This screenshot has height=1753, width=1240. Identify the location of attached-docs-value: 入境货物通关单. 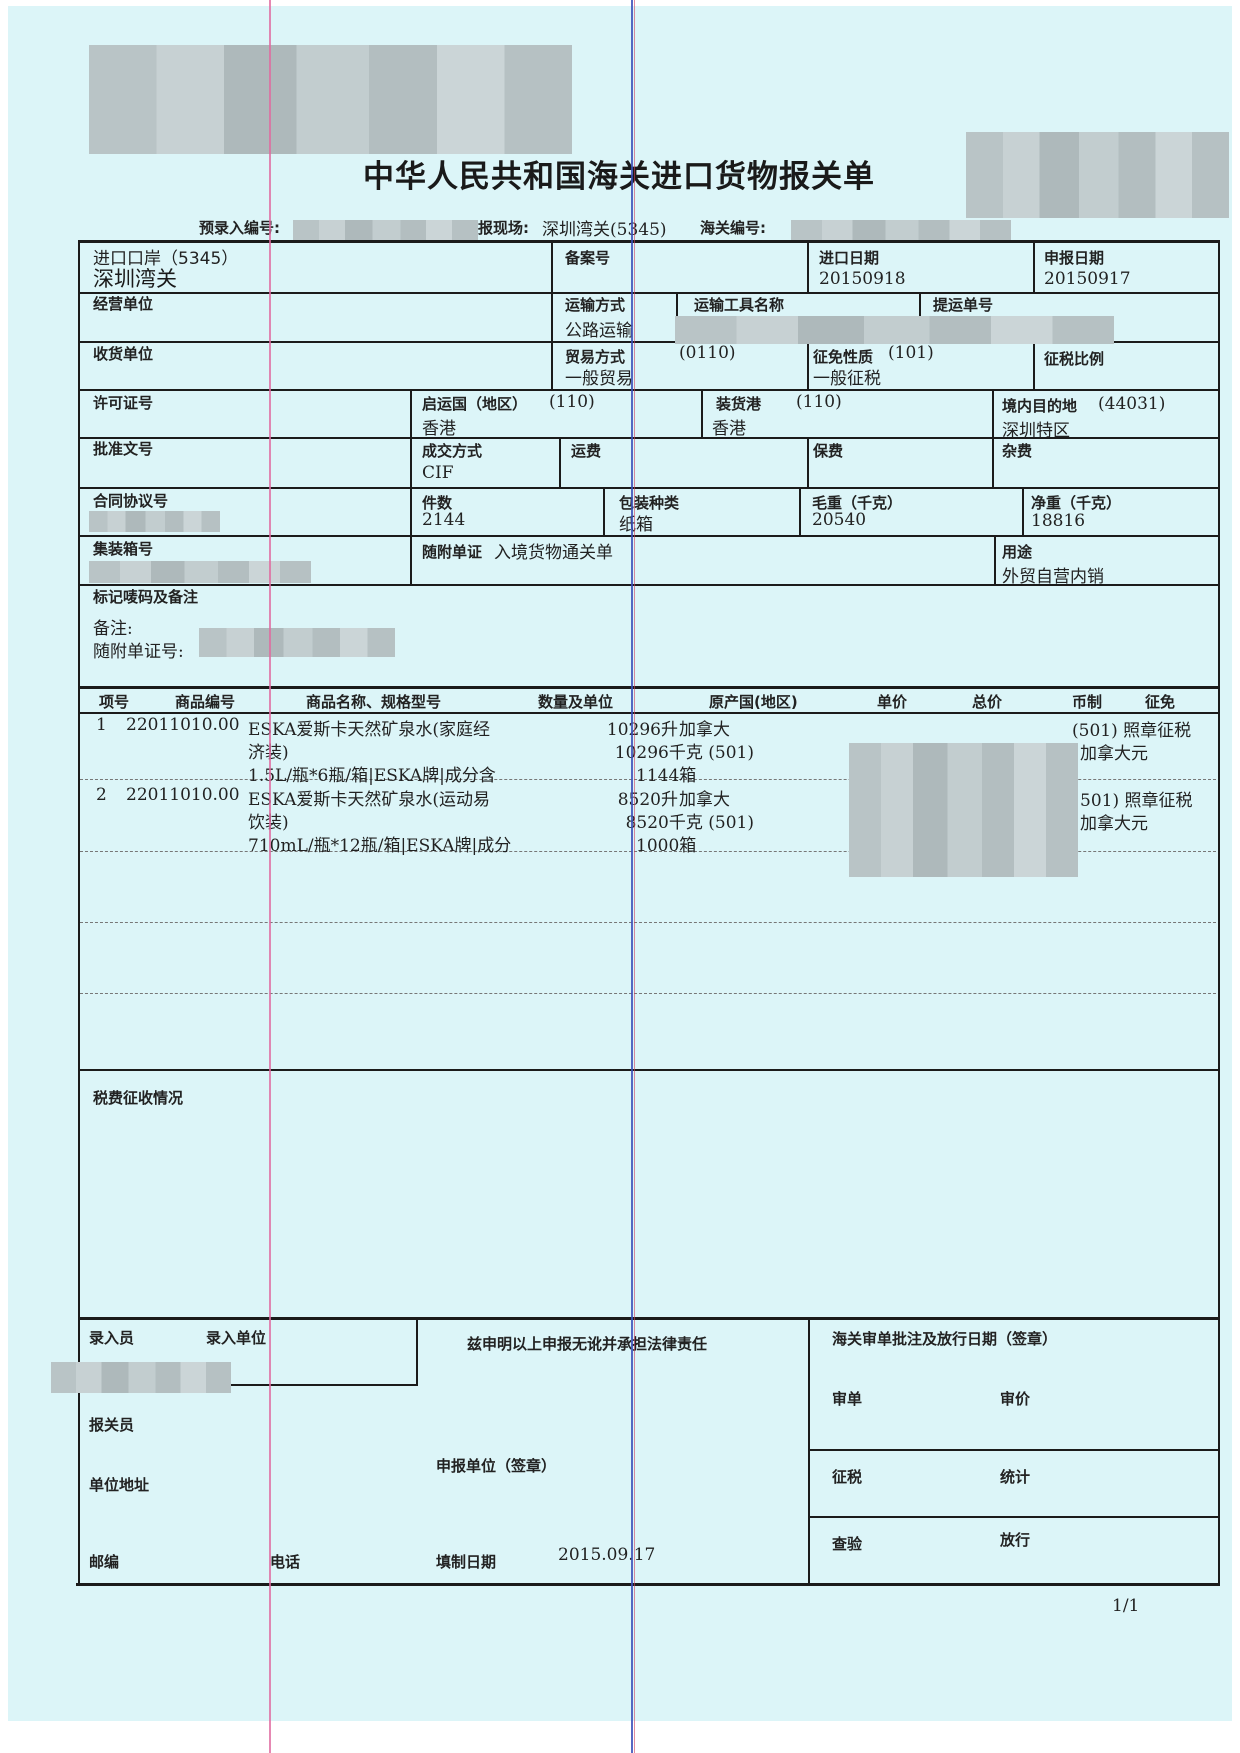
(553, 553).